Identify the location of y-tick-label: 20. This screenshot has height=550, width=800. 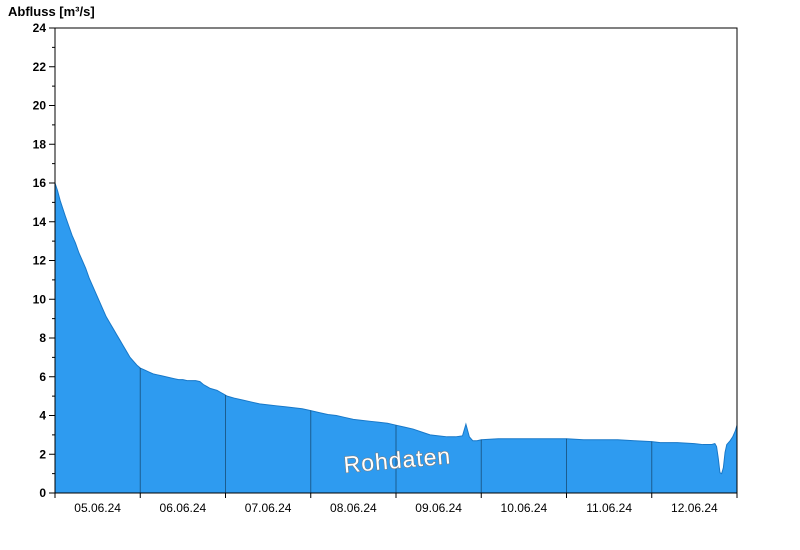
(40, 106).